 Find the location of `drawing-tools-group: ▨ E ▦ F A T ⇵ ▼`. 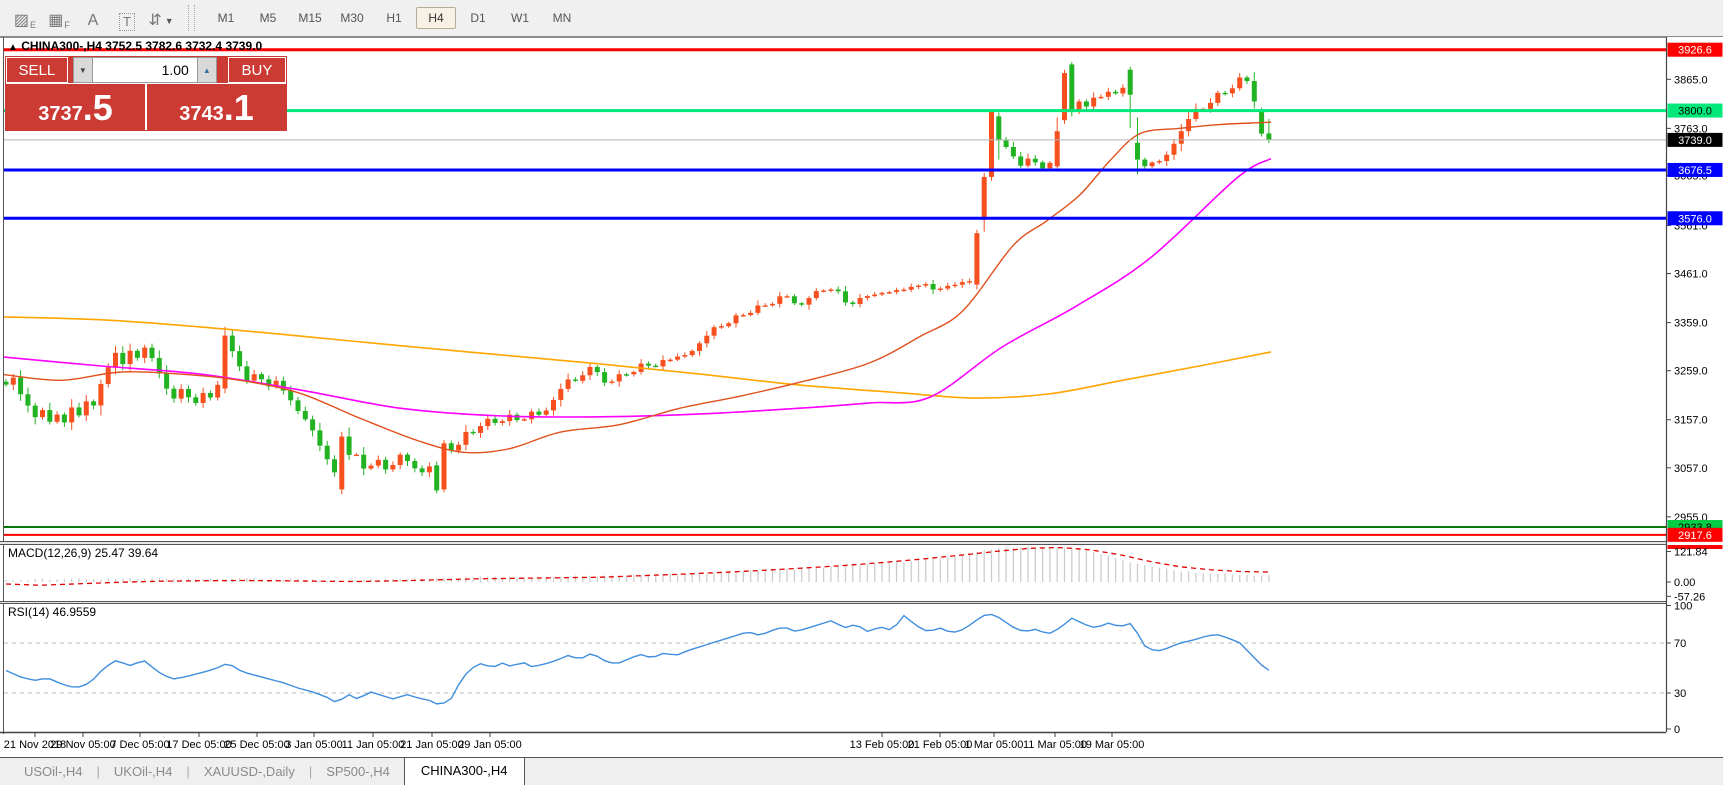

drawing-tools-group: ▨ E ▦ F A T ⇵ ▼ is located at coordinates (95, 18).